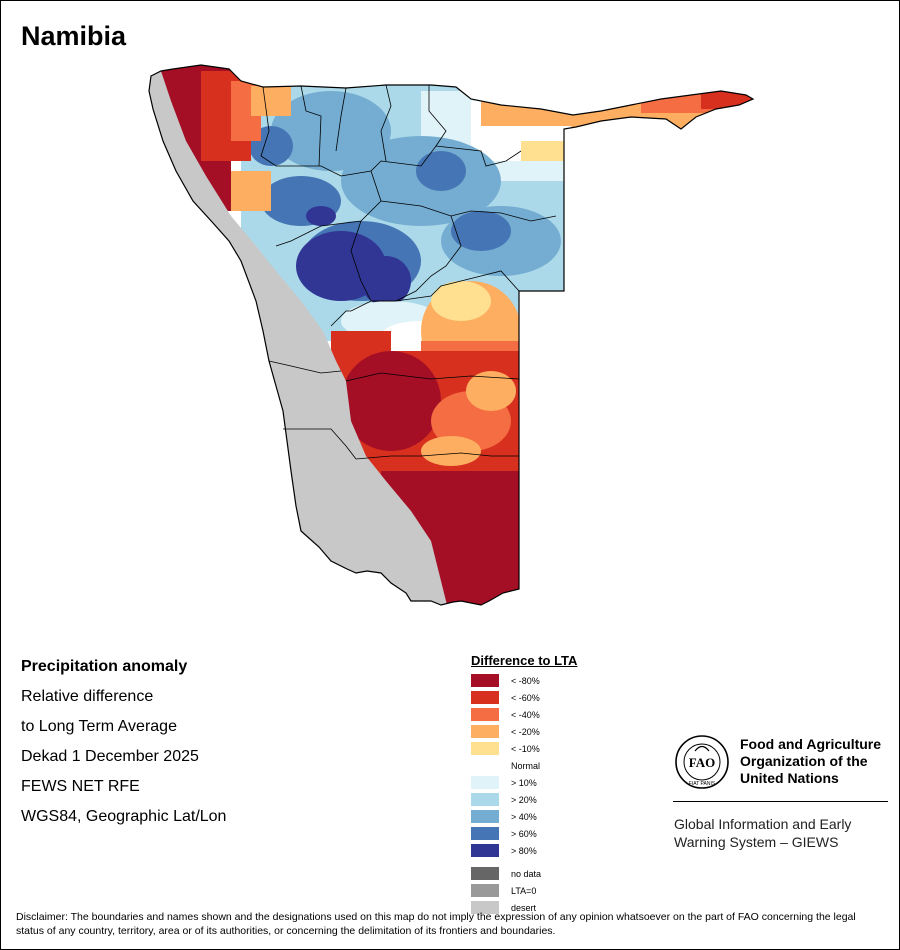 This screenshot has width=900, height=950. Describe the element at coordinates (124, 816) in the screenshot. I see `info-line-6: WGS84, Geographic Lat/Lon` at that location.